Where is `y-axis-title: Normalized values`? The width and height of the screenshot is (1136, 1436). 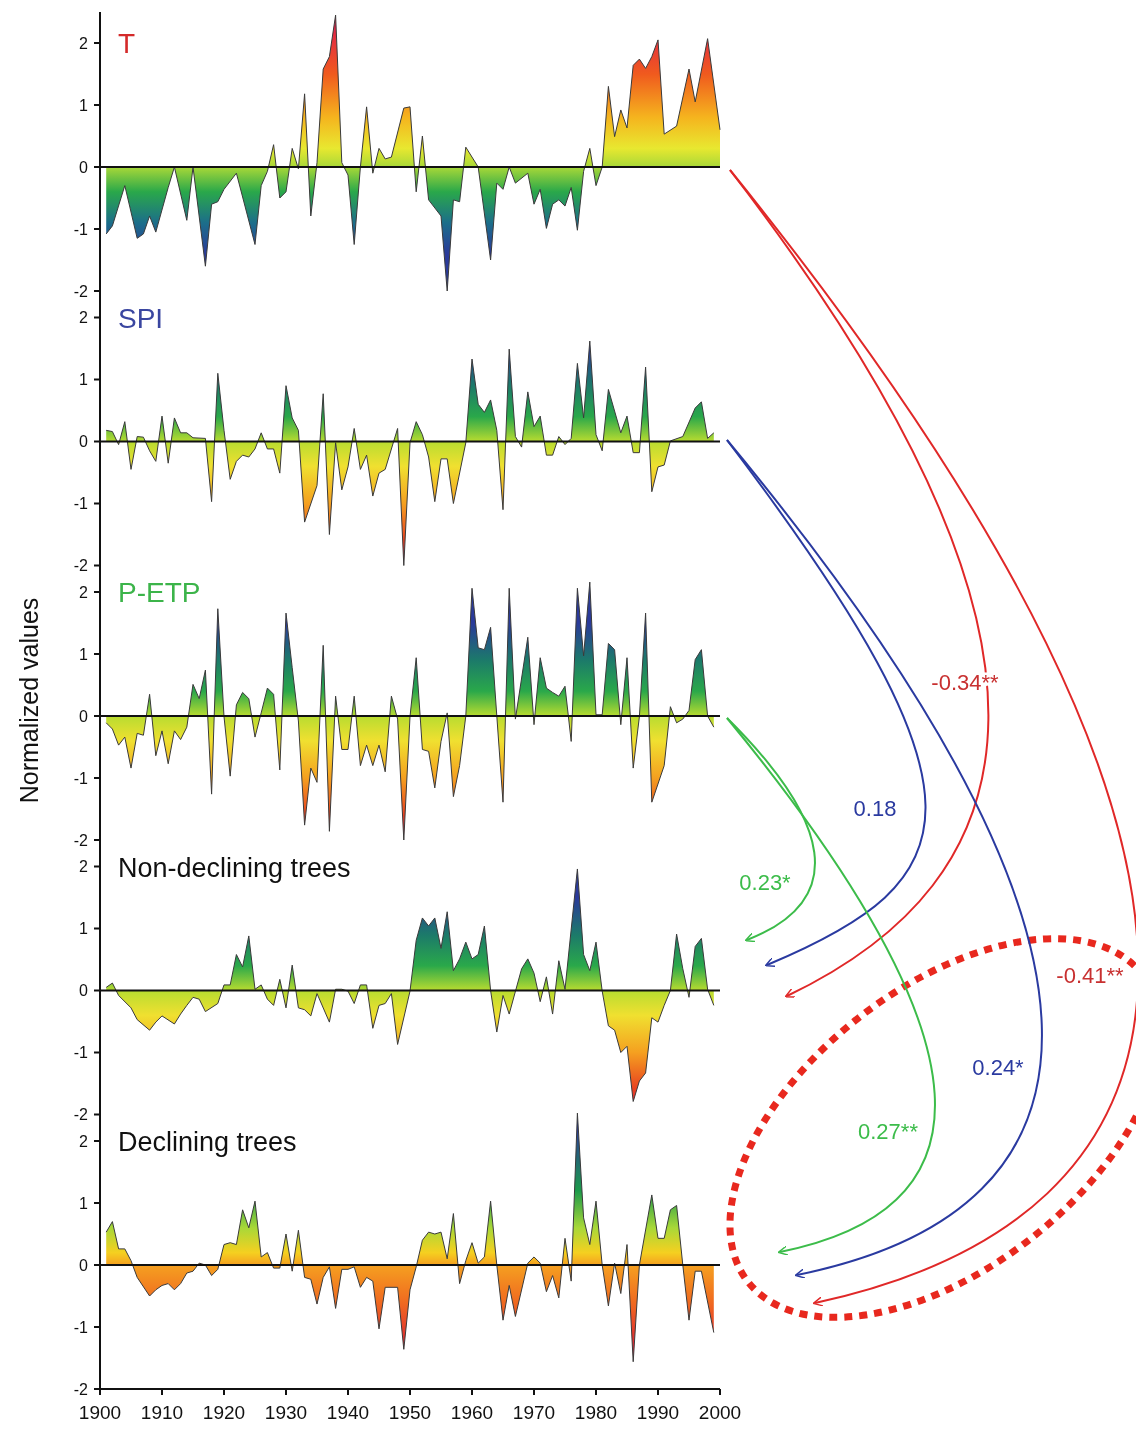
y-axis-title: Normalized values is located at coordinates (29, 700).